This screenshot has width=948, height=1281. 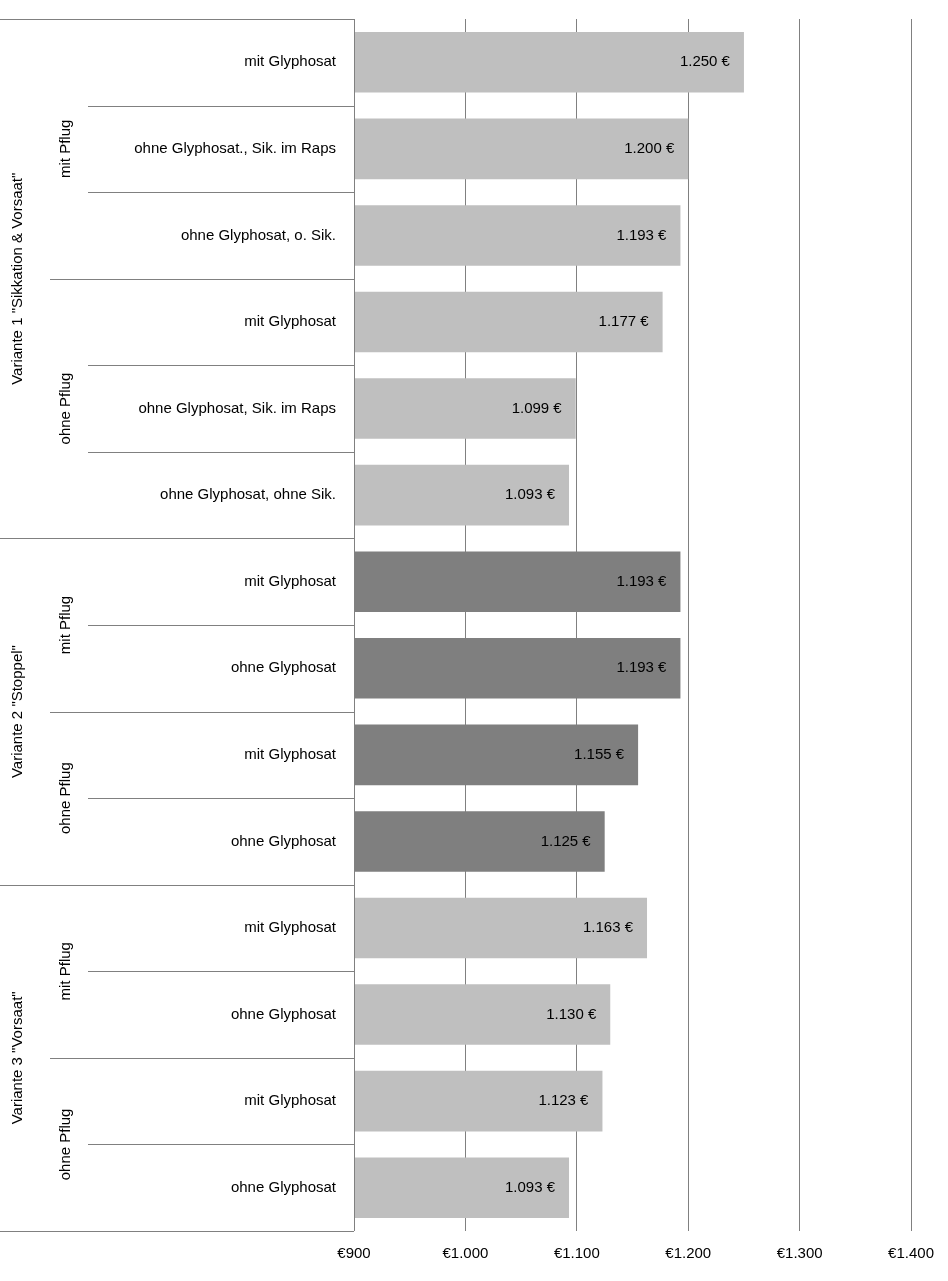 What do you see at coordinates (688, 1253) in the screenshot?
I see `x-tick-label: €1.200` at bounding box center [688, 1253].